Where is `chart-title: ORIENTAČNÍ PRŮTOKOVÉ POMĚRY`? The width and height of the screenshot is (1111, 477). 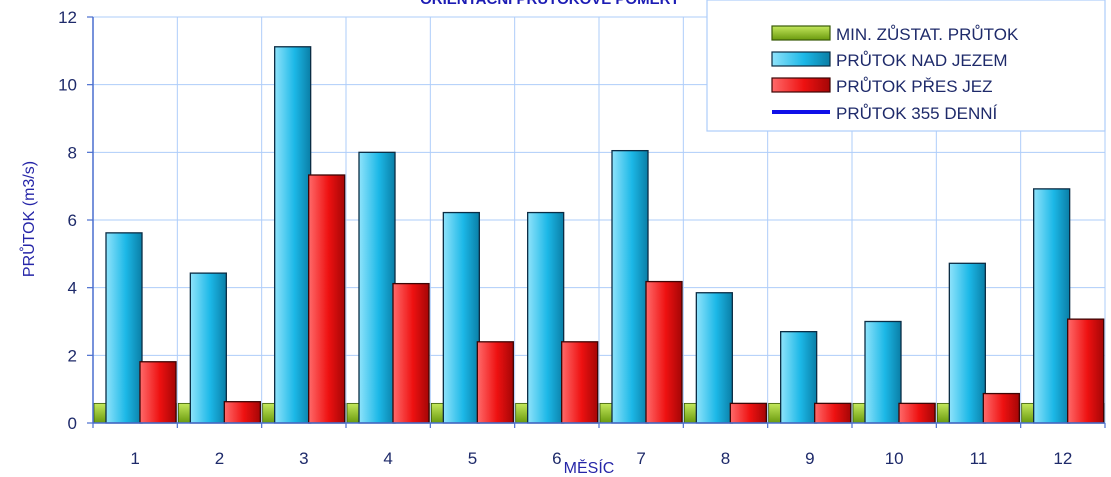
chart-title: ORIENTAČNÍ PRŮTOKOVÉ POMĚRY is located at coordinates (550, 4).